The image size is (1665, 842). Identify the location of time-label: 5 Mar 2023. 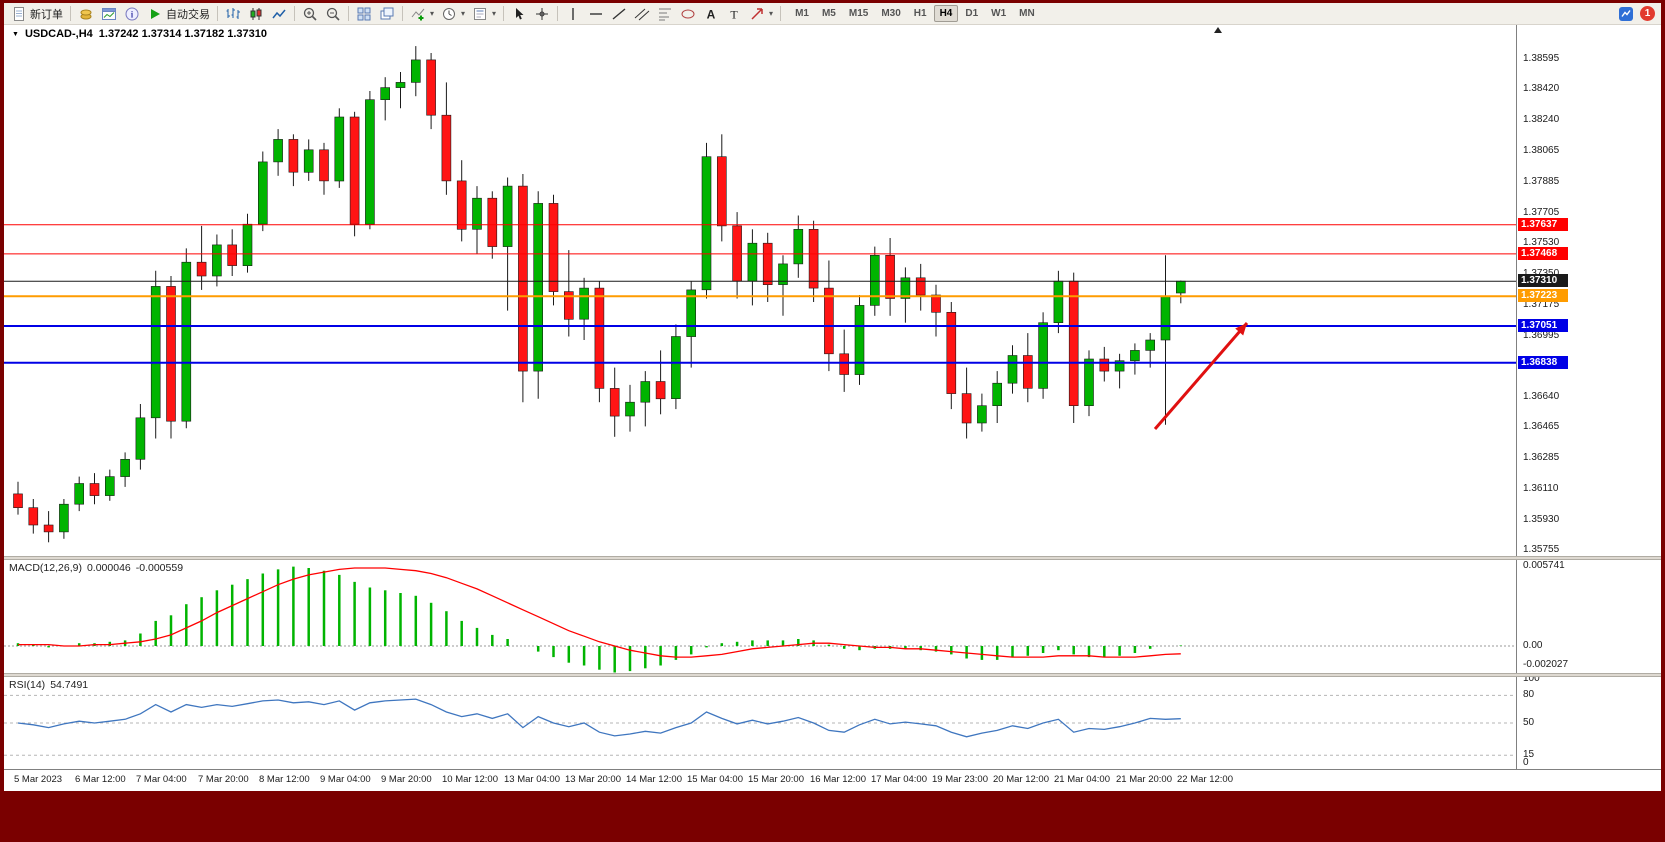
(38, 779).